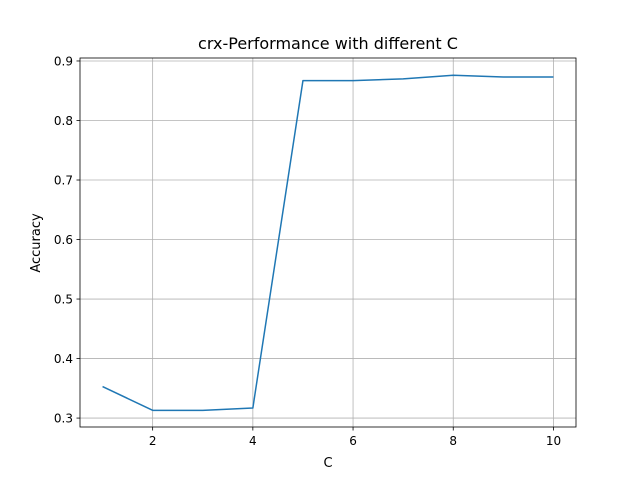  I want to click on y-tick-label: 0.5, so click(63, 300).